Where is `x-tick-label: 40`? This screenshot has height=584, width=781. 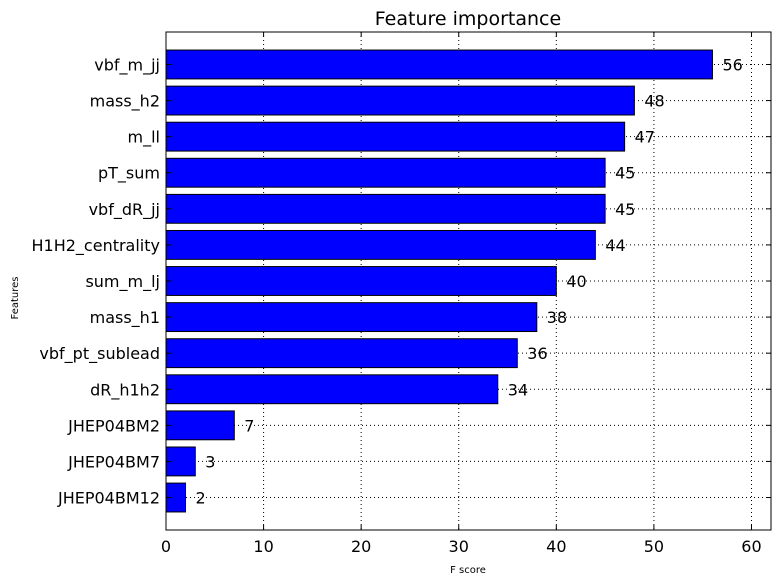
x-tick-label: 40 is located at coordinates (556, 546).